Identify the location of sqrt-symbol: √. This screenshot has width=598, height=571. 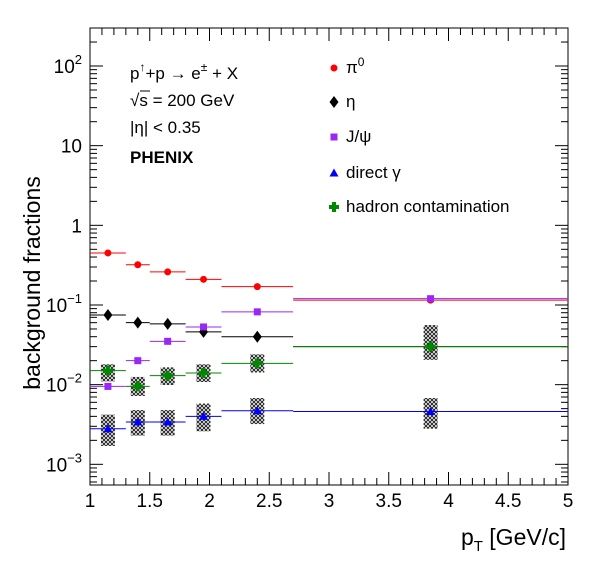
(135, 100).